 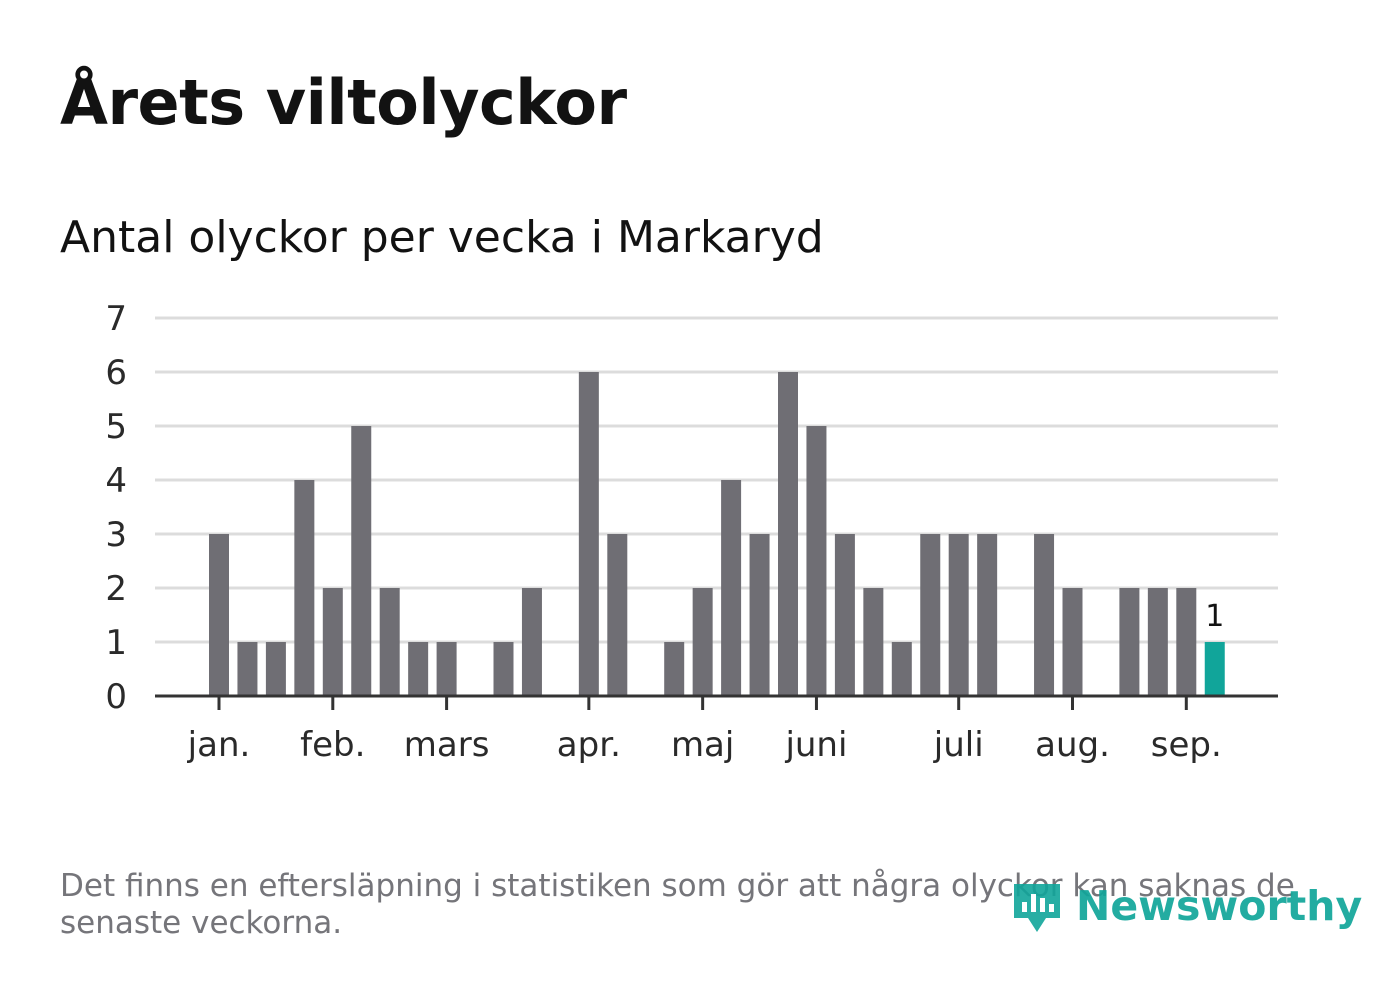 What do you see at coordinates (589, 745) in the screenshot?
I see `x-tick-label-apr: apr.` at bounding box center [589, 745].